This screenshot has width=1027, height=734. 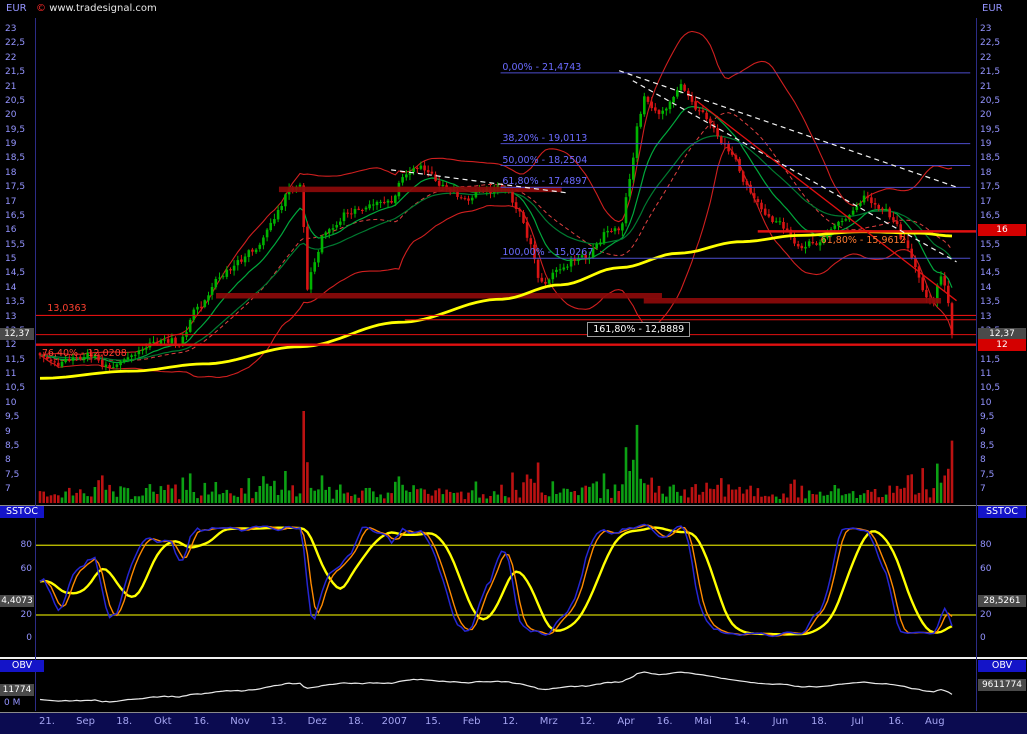 I want to click on last-price-box-left: 12,37, so click(x=17, y=334).